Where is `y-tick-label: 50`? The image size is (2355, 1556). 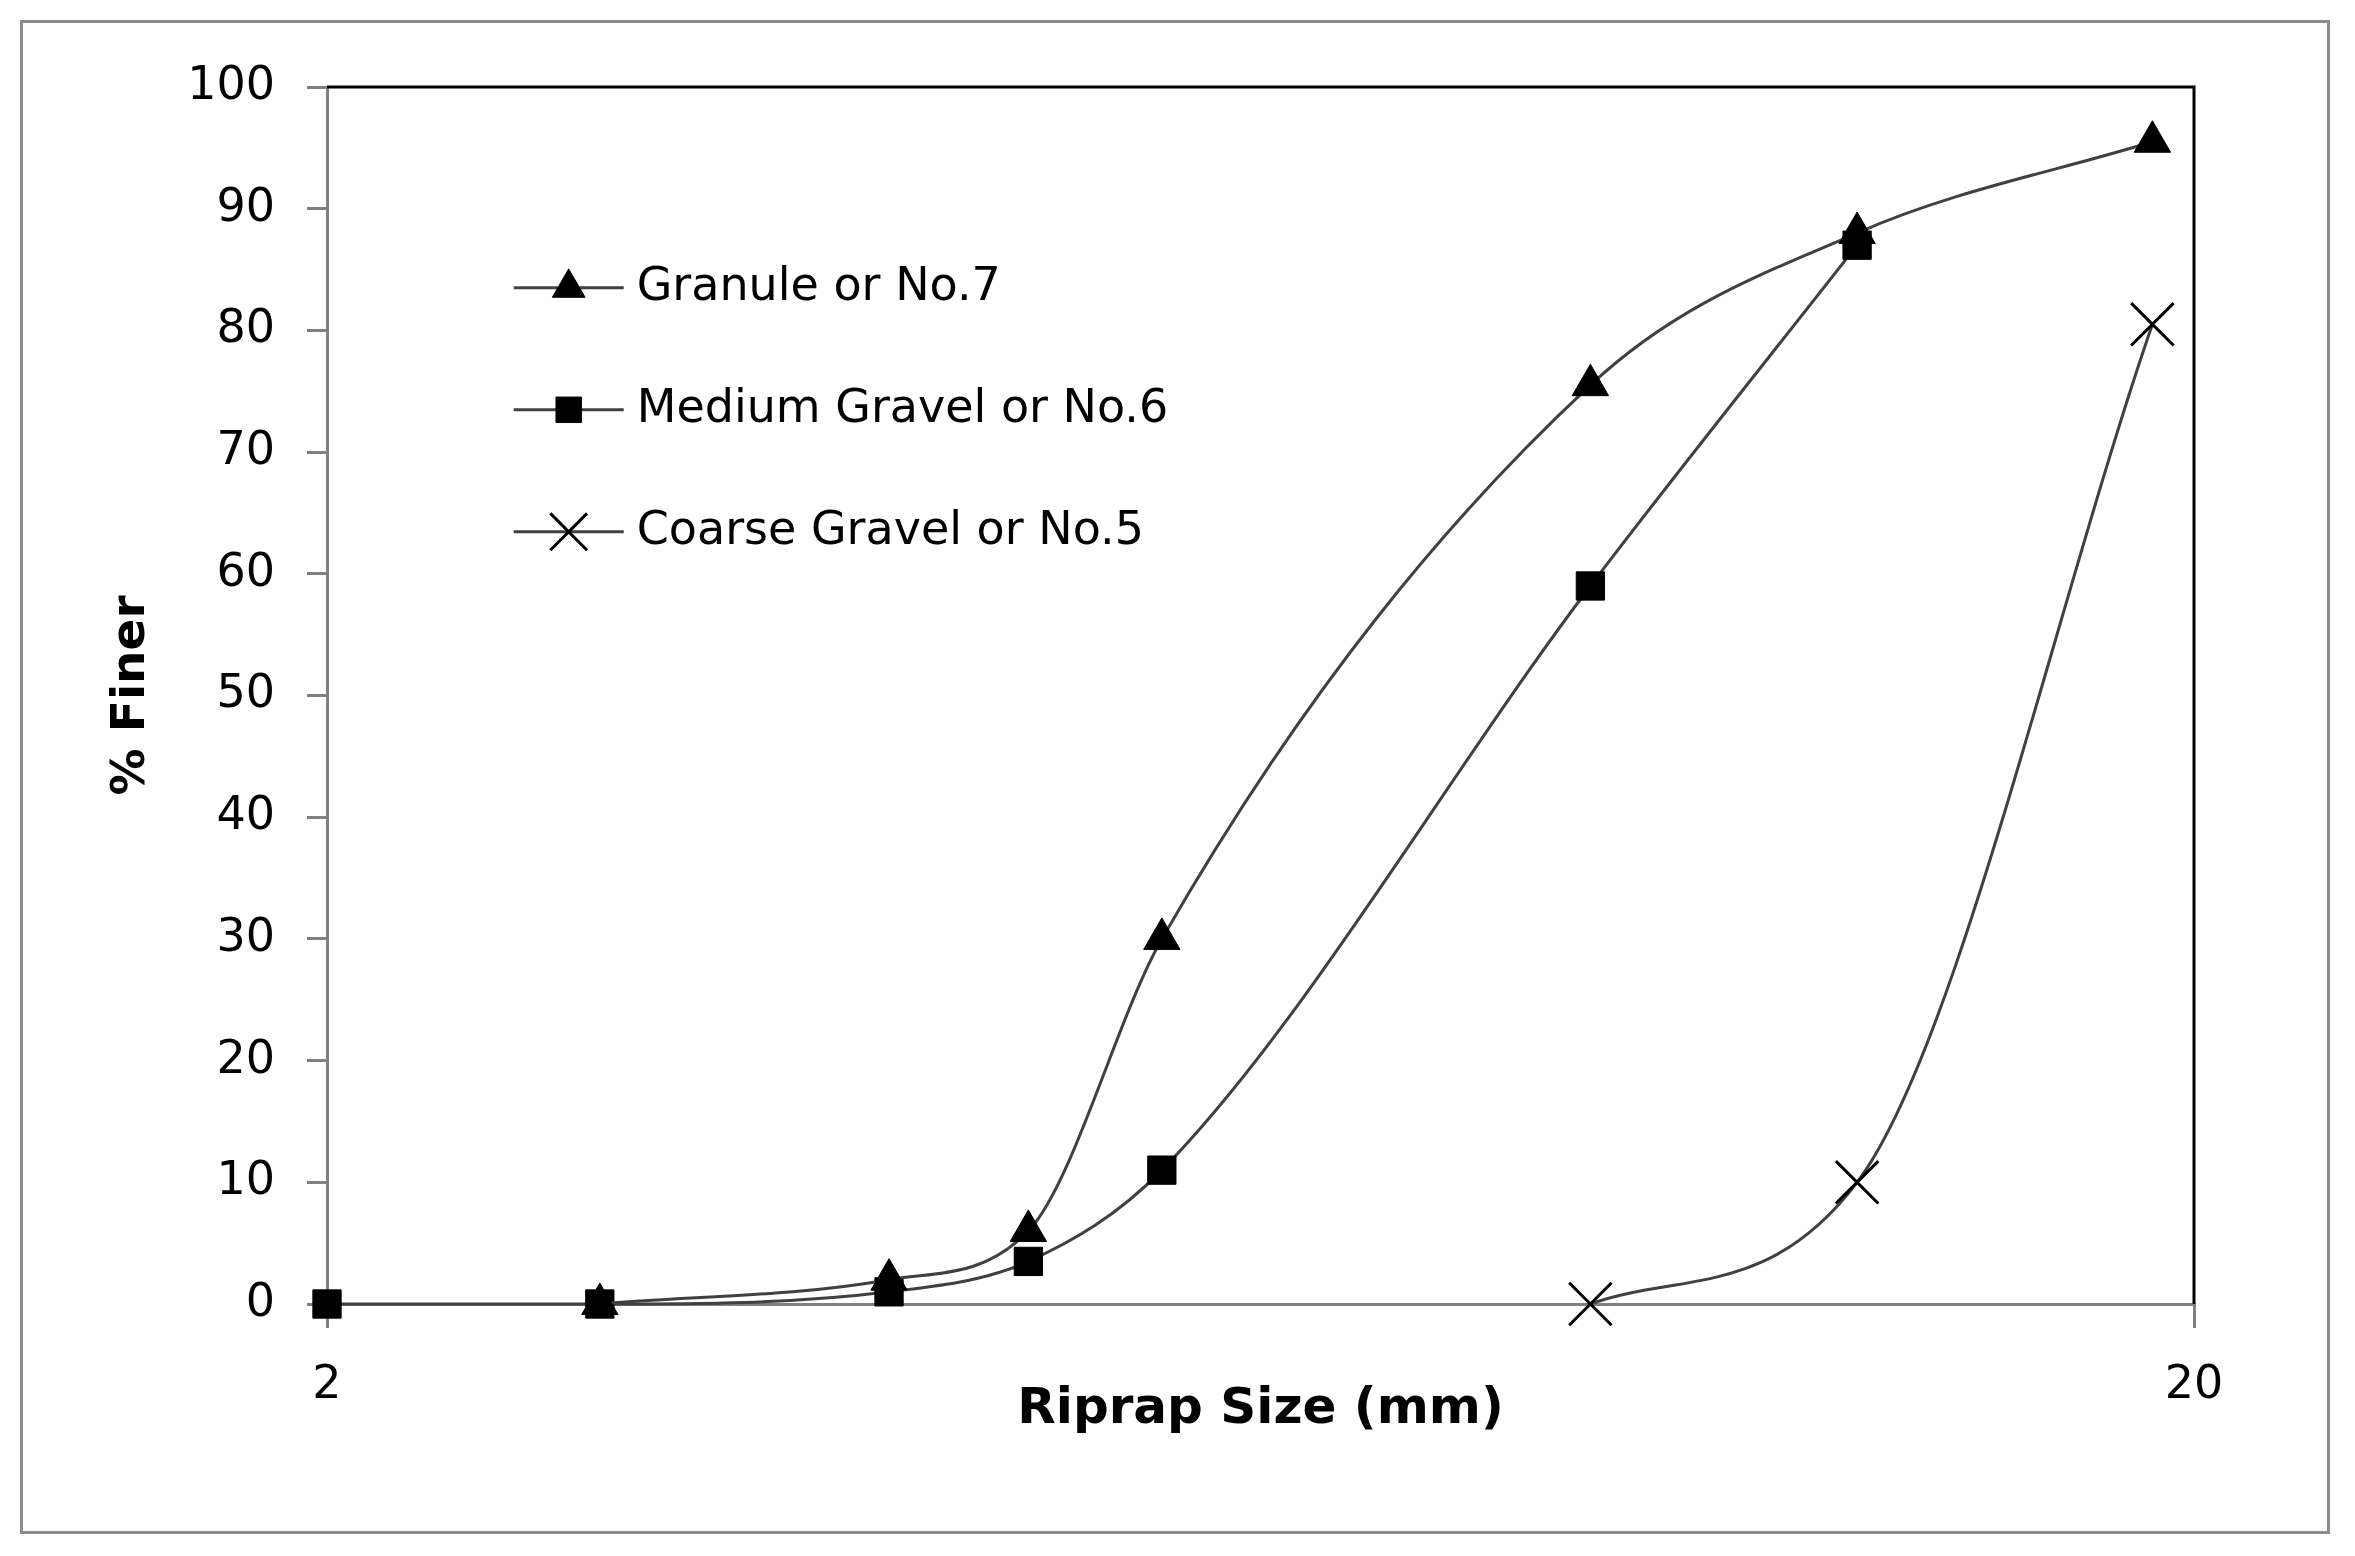
y-tick-label: 50 is located at coordinates (245, 691).